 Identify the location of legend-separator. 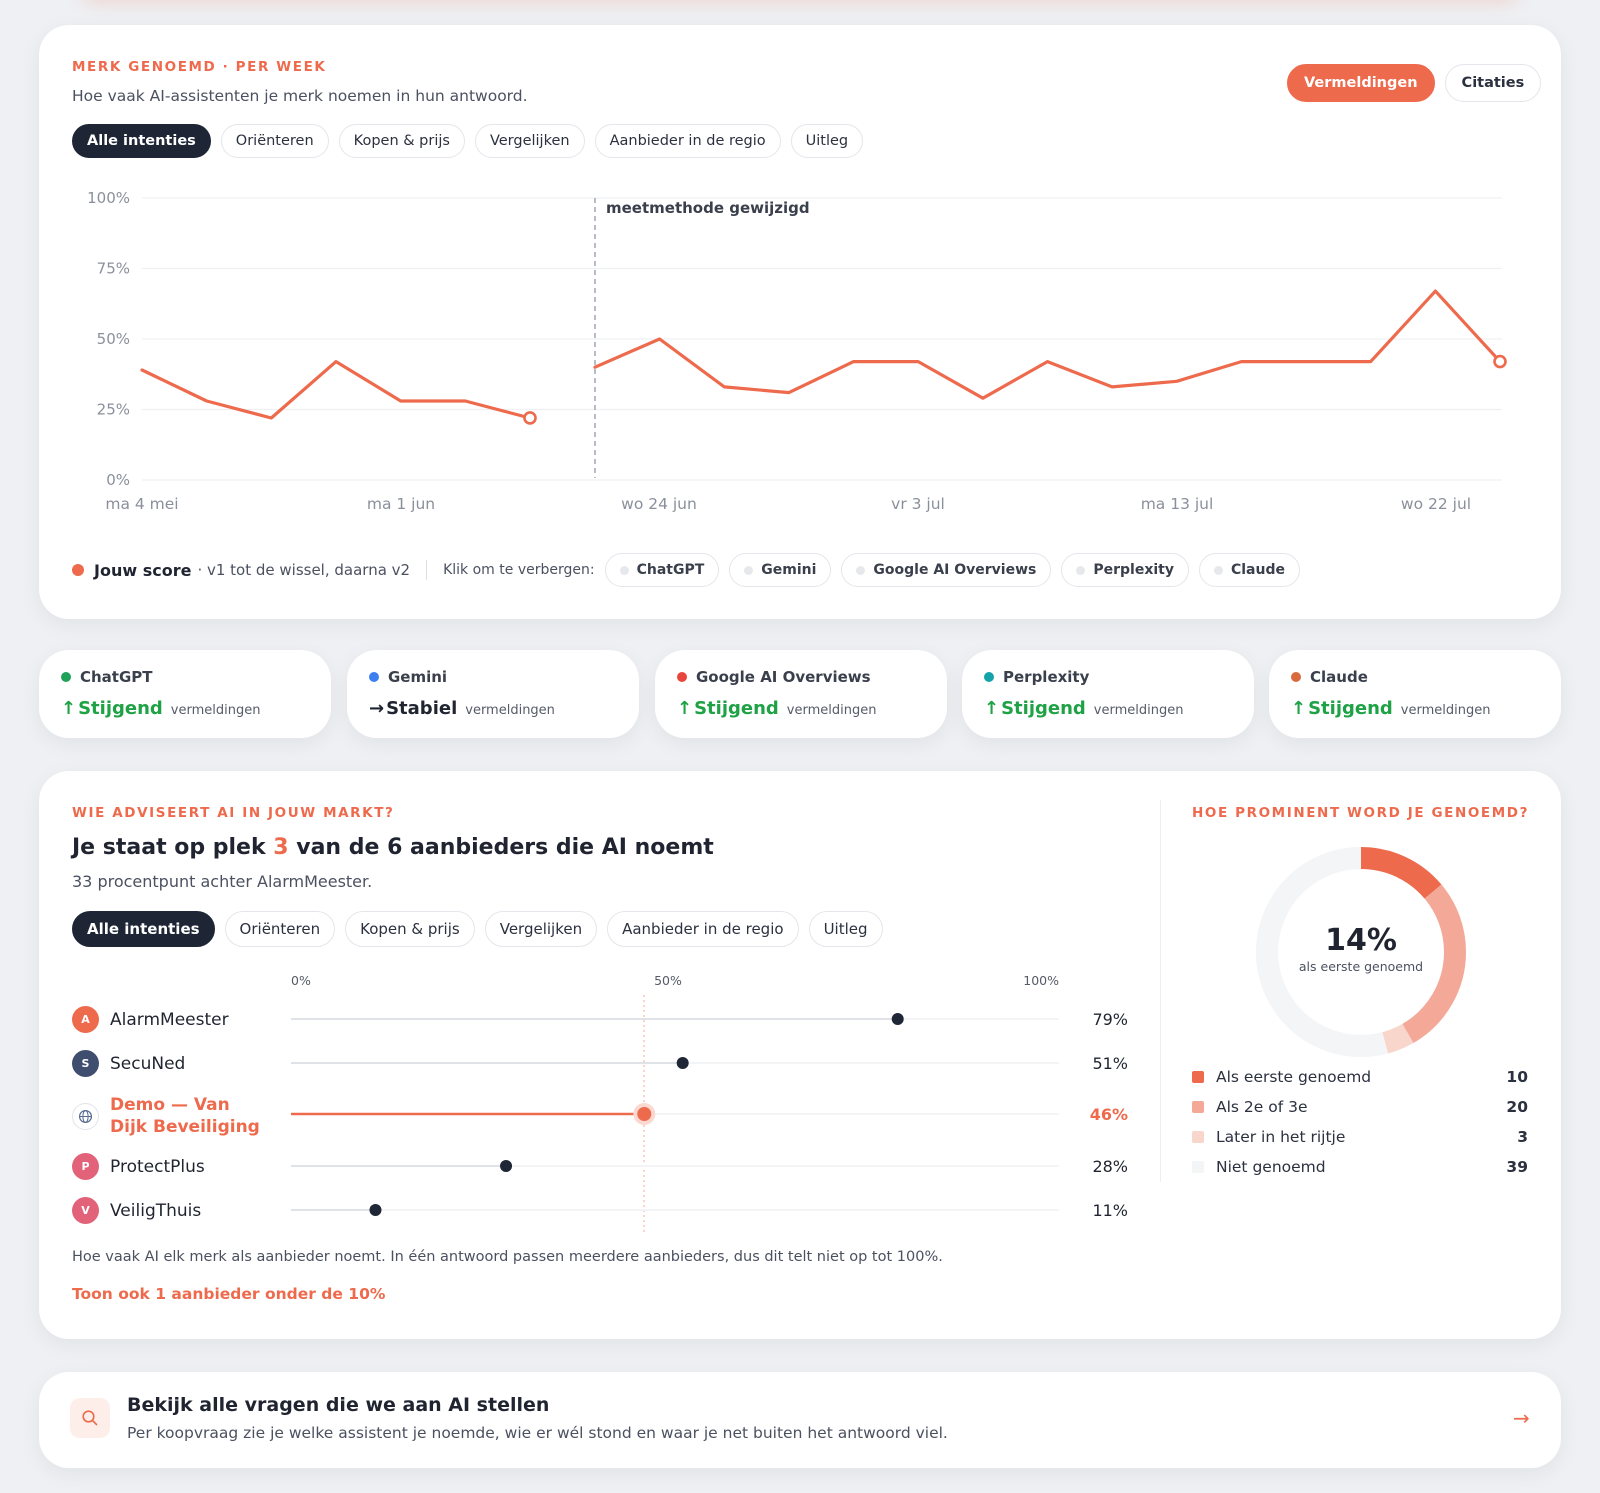
(427, 570).